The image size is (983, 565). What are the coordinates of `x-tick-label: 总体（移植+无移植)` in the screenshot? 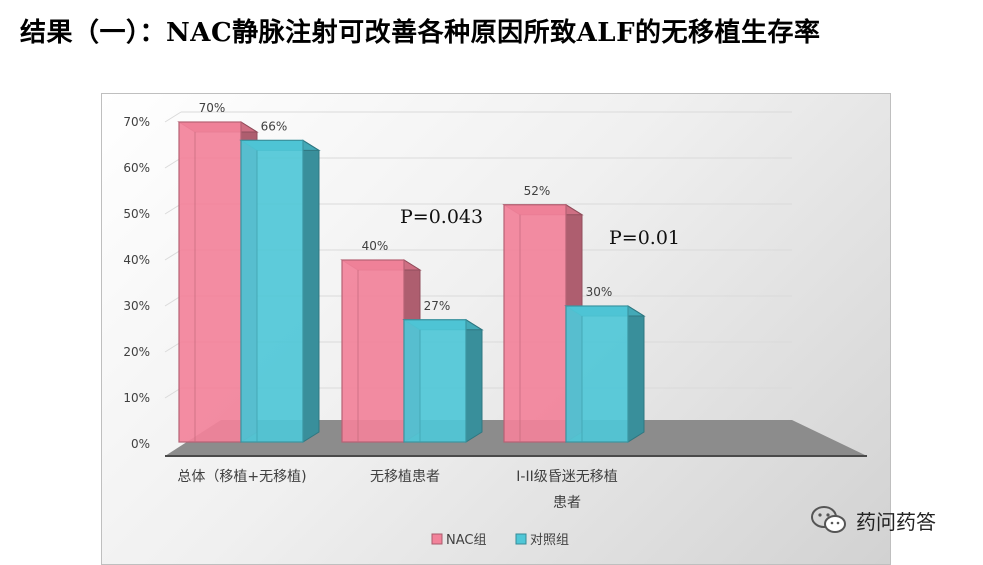 It's located at (241, 477).